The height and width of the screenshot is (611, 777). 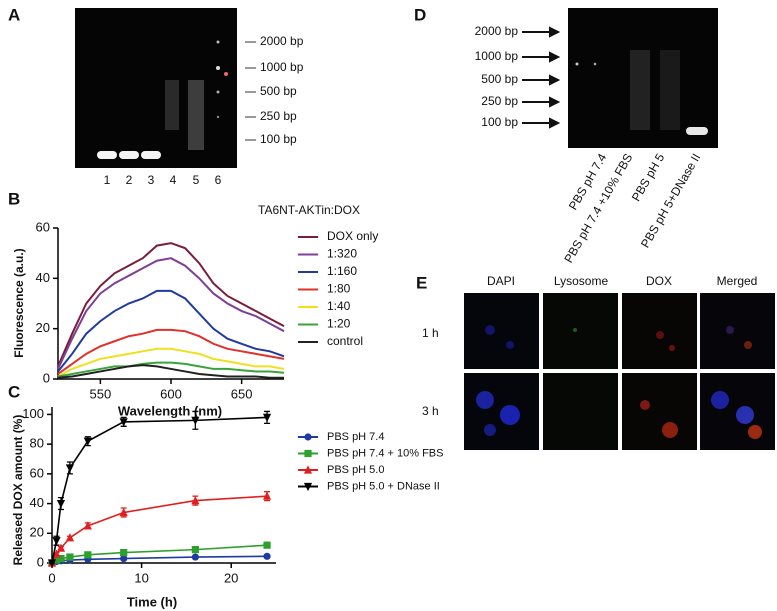 What do you see at coordinates (430, 411) in the screenshot?
I see `row-label: 3 h` at bounding box center [430, 411].